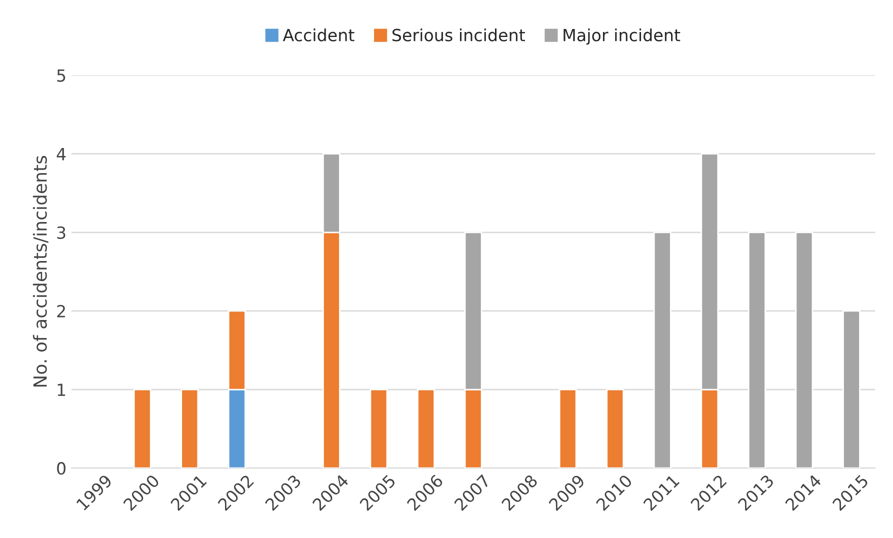  I want to click on y-axis-title: No. of accidents/incidents, so click(40, 271).